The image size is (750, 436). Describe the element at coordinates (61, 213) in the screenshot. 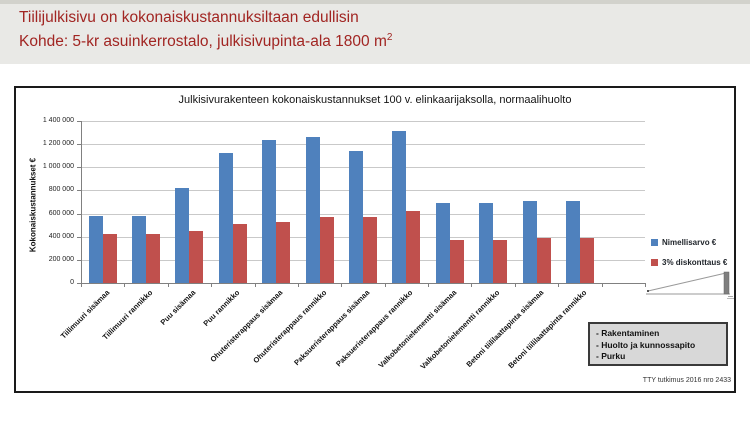

I see `y-tick-label: 600 000` at that location.